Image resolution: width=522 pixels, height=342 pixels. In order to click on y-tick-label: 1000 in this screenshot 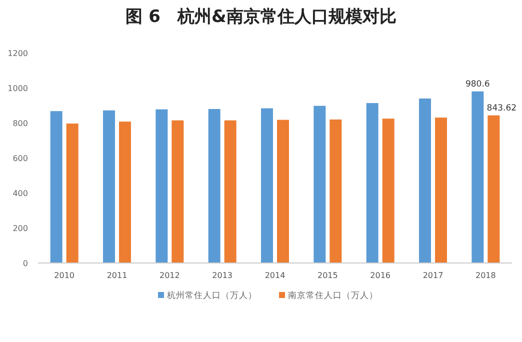, I will do `click(18, 88)`.